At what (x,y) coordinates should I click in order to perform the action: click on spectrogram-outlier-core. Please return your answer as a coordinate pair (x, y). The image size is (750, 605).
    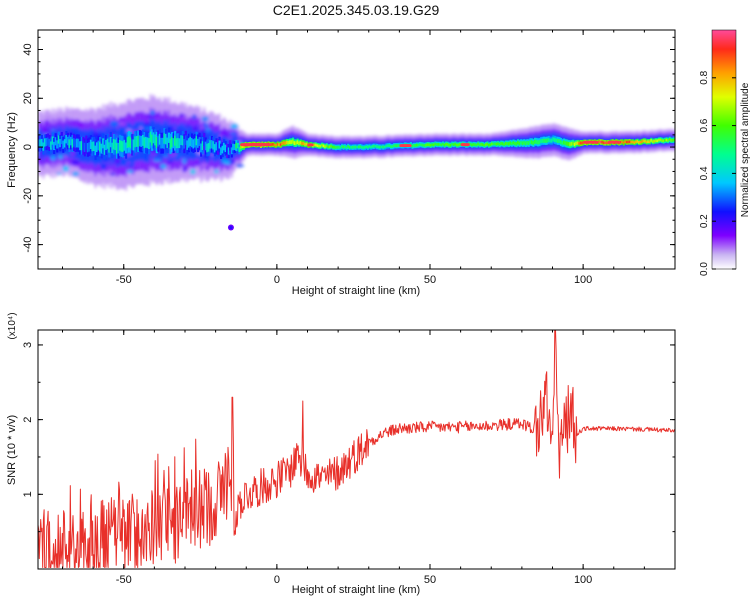
    Looking at the image, I should click on (231, 227).